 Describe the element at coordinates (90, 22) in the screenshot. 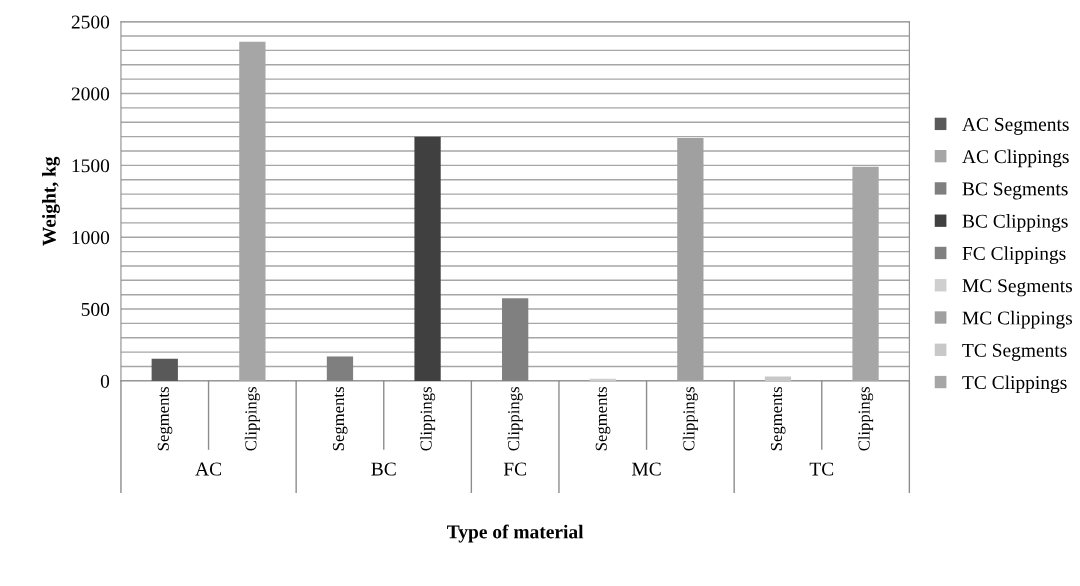

I see `y-tick-label: 2500` at that location.